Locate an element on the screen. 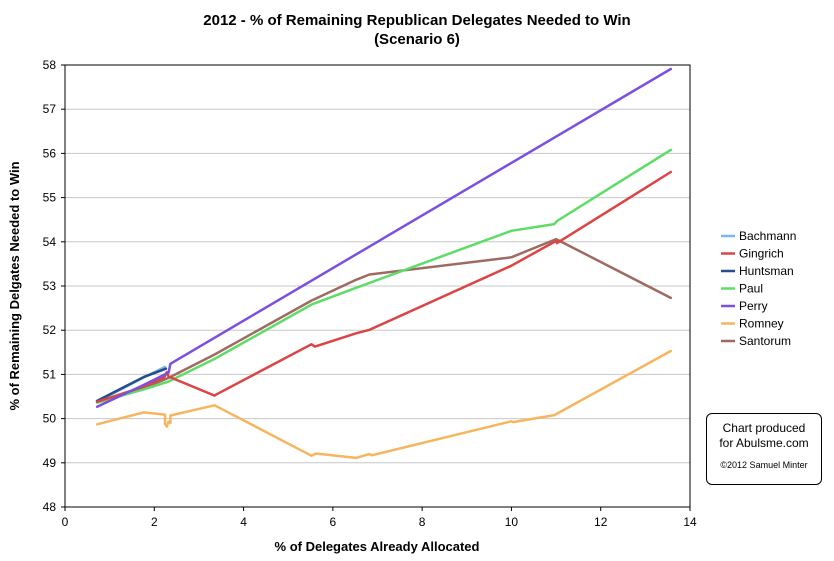  series-line-huntsman is located at coordinates (131, 385).